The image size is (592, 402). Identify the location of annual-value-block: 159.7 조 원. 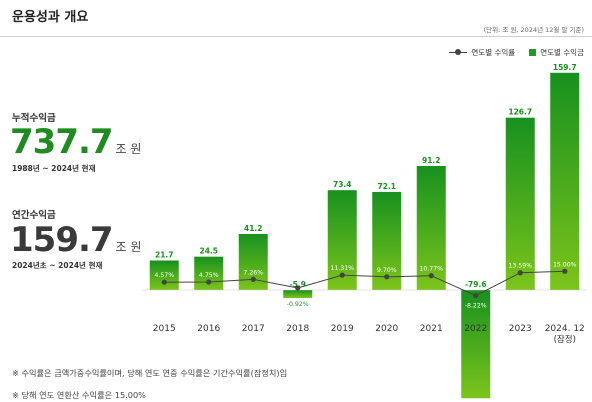
(75, 240).